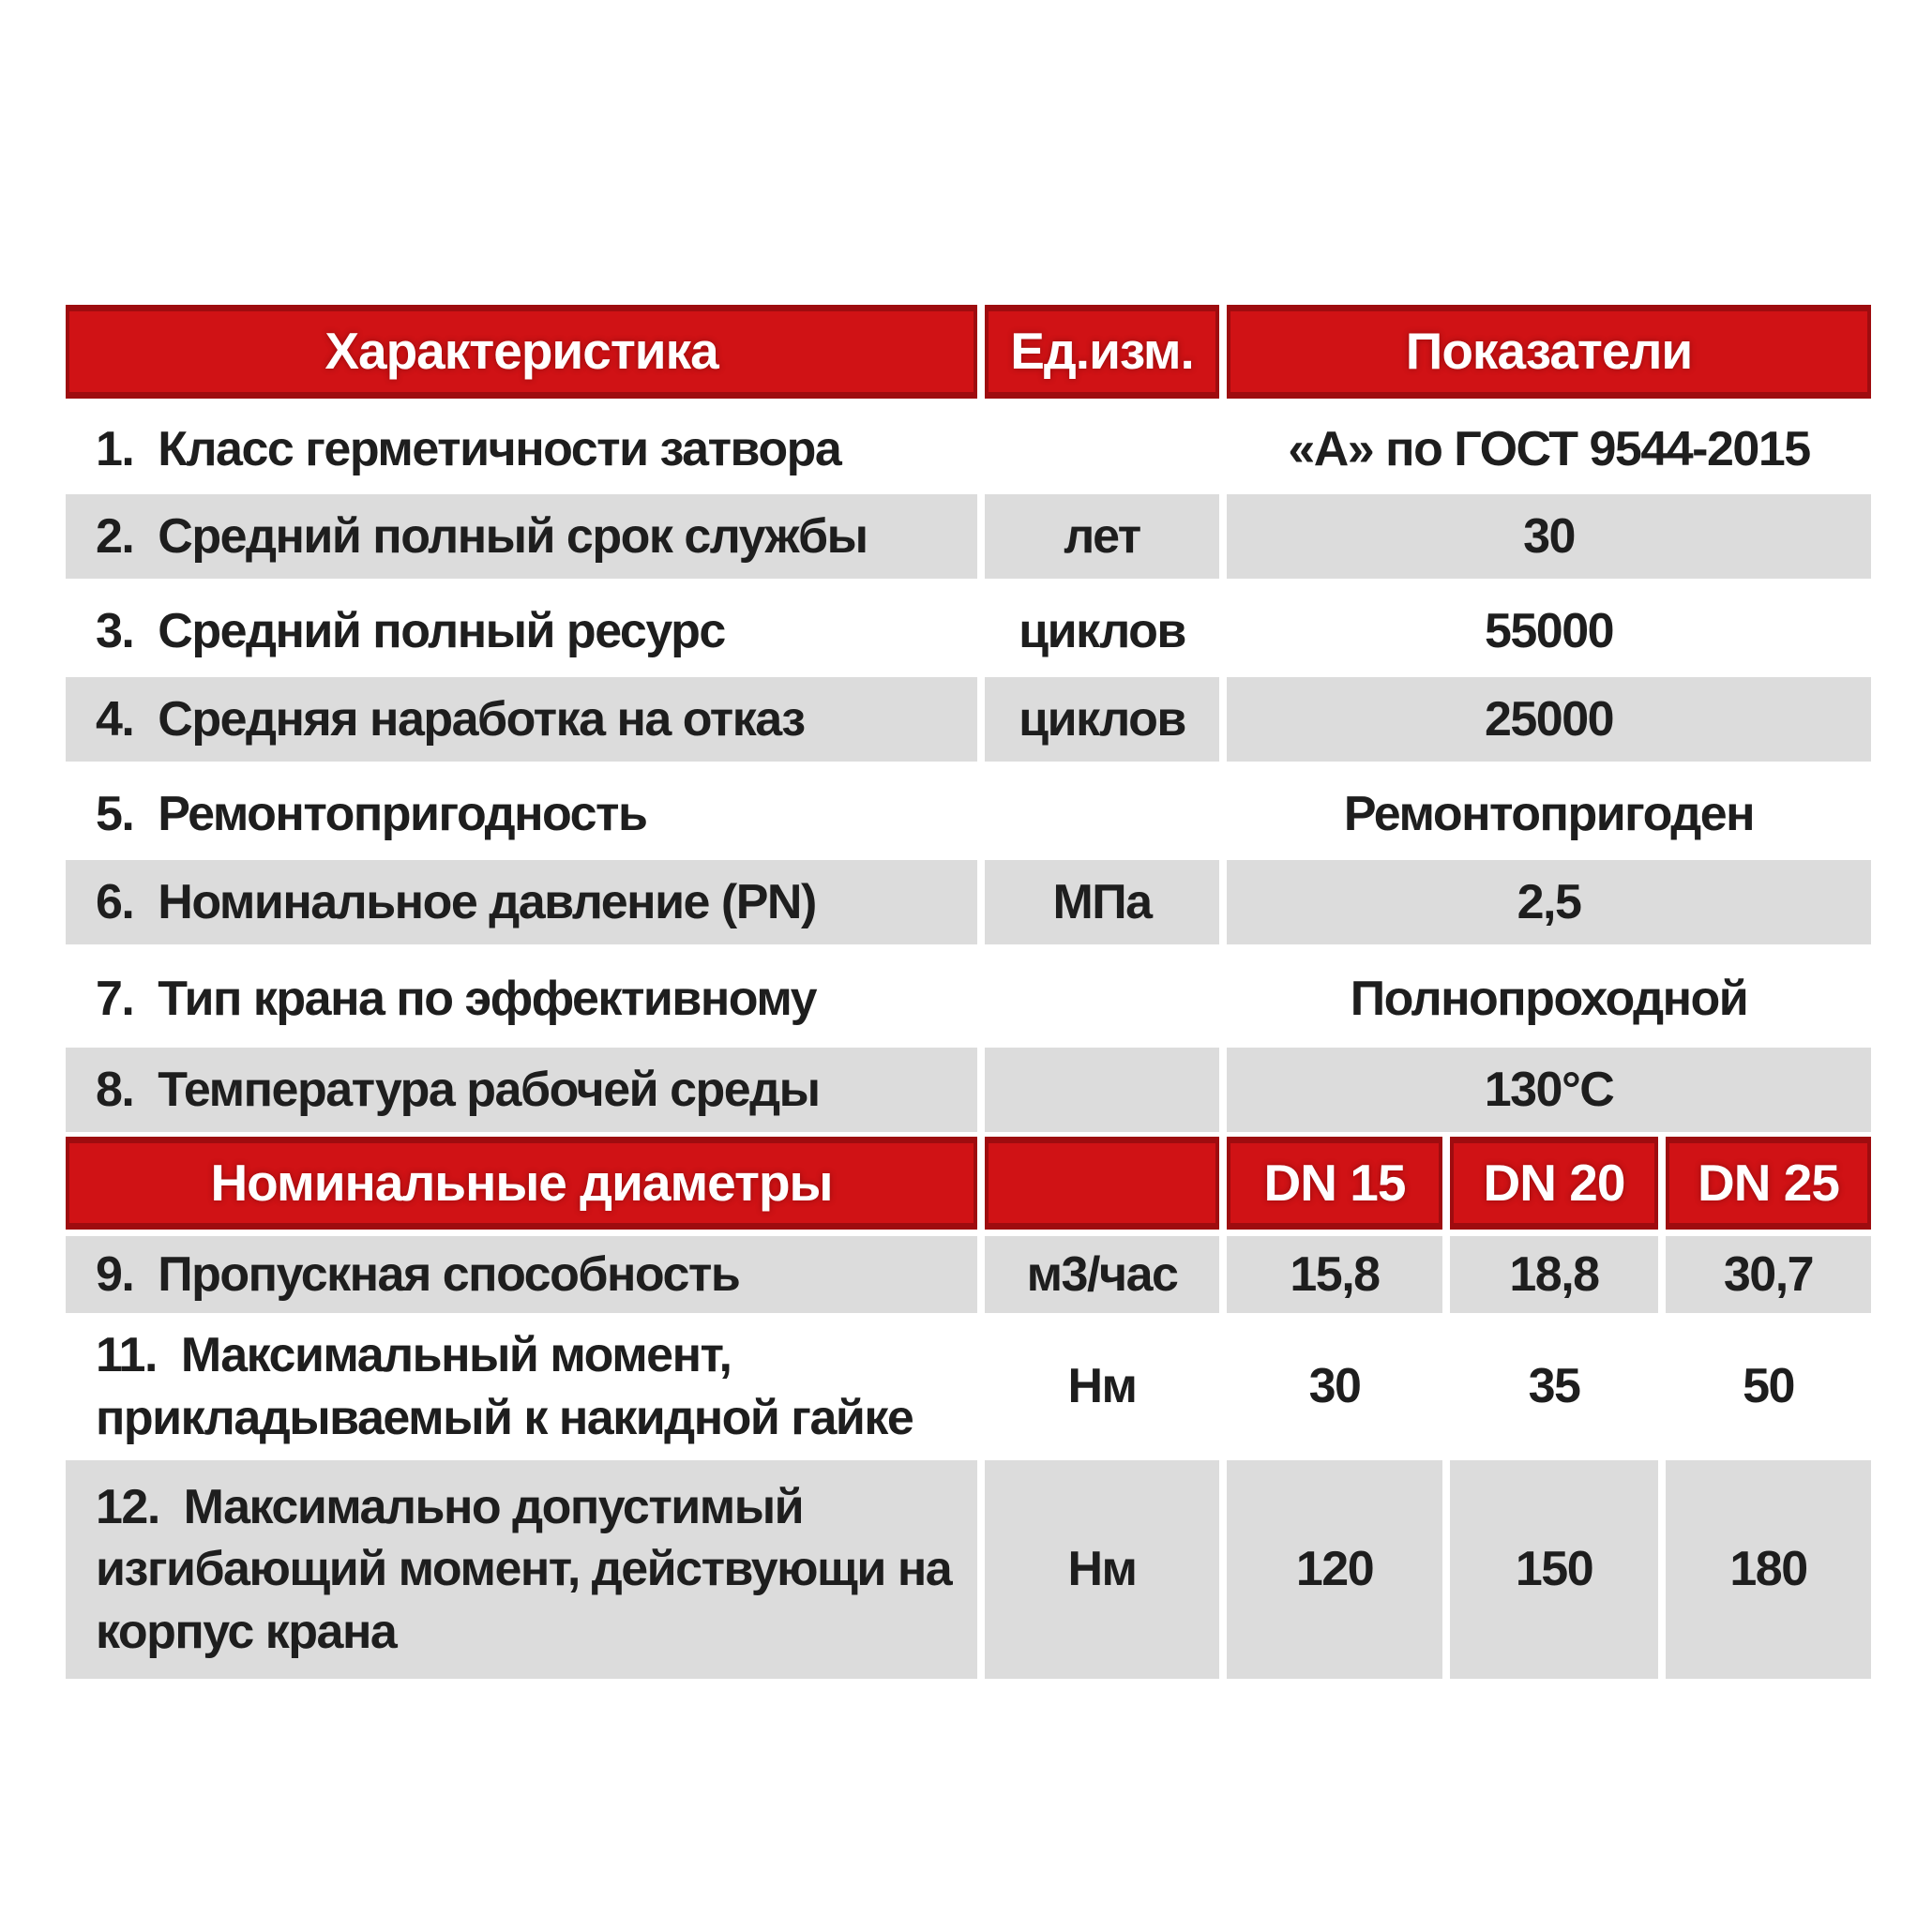 The height and width of the screenshot is (1932, 1932). Describe the element at coordinates (1102, 352) in the screenshot. I see `header-cell-unit: Ед.изм.` at that location.